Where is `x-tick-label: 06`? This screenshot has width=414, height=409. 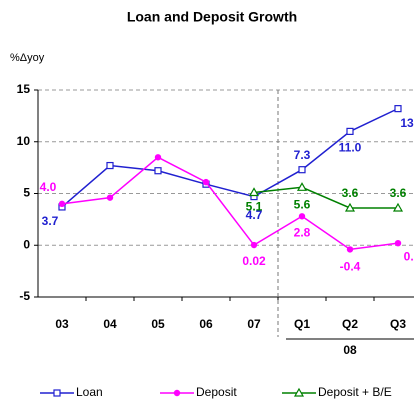
x-tick-label: 06 is located at coordinates (206, 324).